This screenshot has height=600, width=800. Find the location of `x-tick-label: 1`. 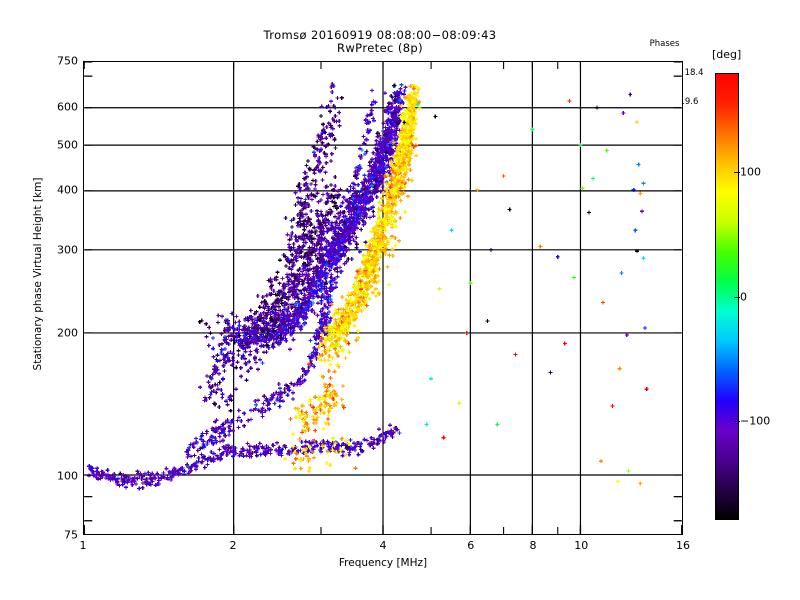

x-tick-label: 1 is located at coordinates (83, 545).